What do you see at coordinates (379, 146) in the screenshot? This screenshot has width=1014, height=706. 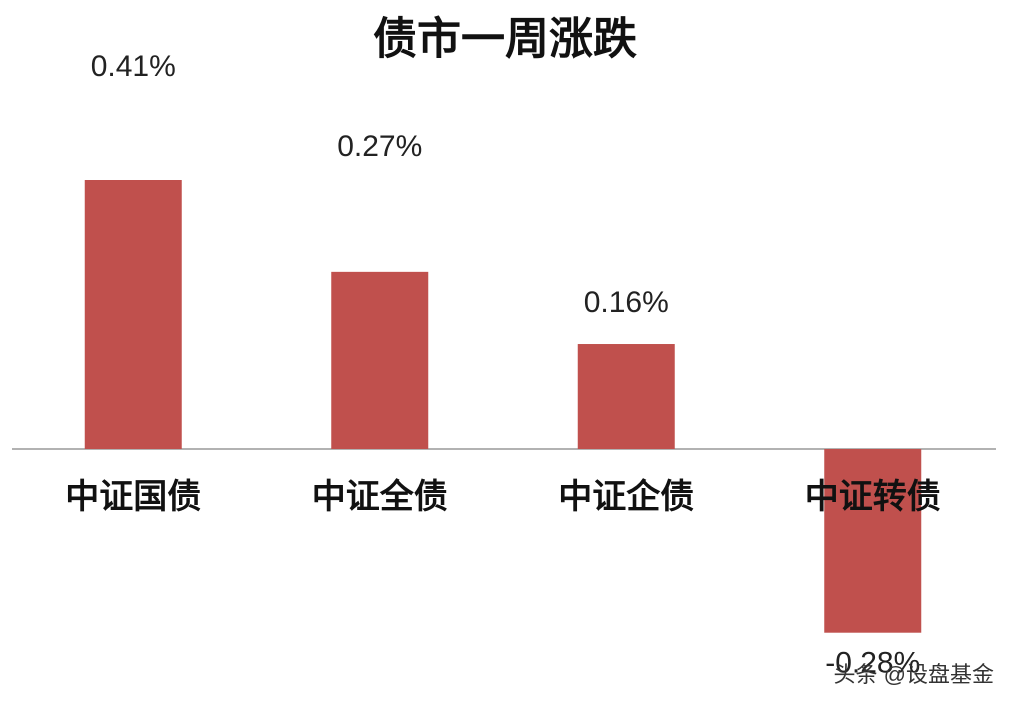 I see `value-label: 0.27%` at bounding box center [379, 146].